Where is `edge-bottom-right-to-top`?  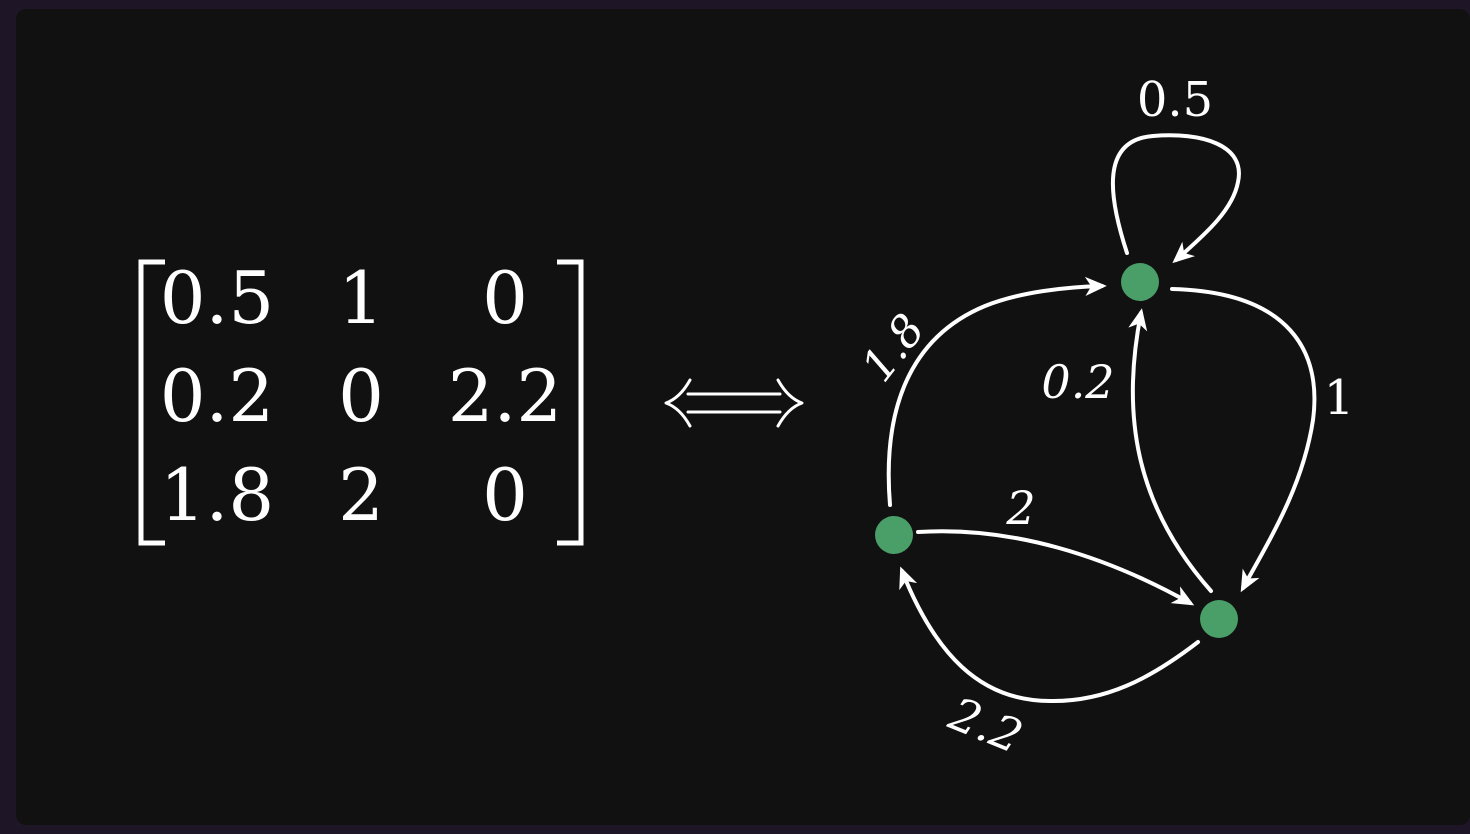 edge-bottom-right-to-top is located at coordinates (1170, 450).